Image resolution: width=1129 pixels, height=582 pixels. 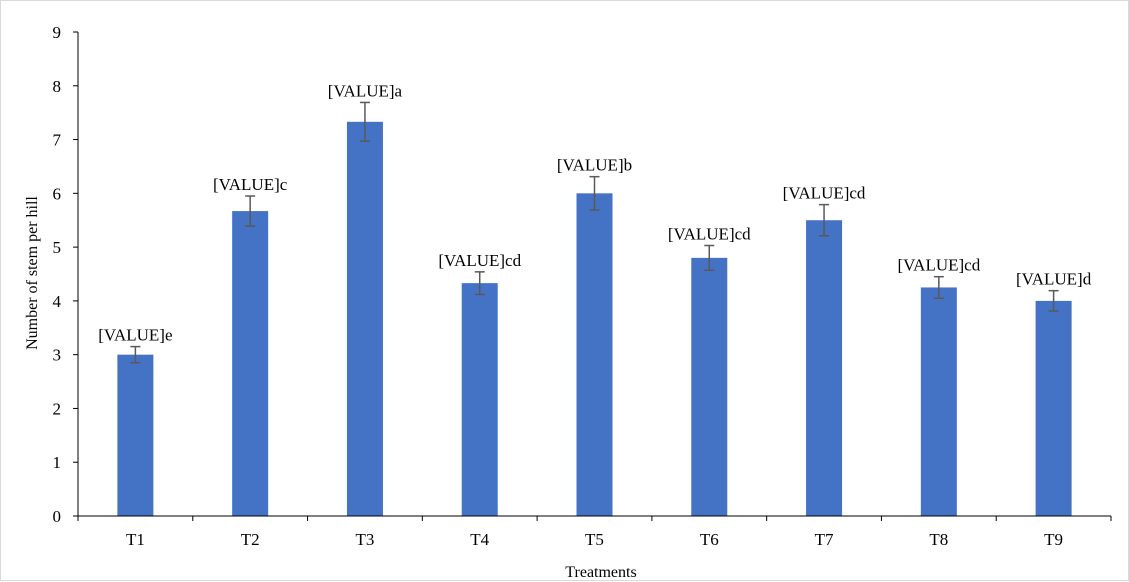 I want to click on x-tick-label-t7: T7, so click(x=824, y=539).